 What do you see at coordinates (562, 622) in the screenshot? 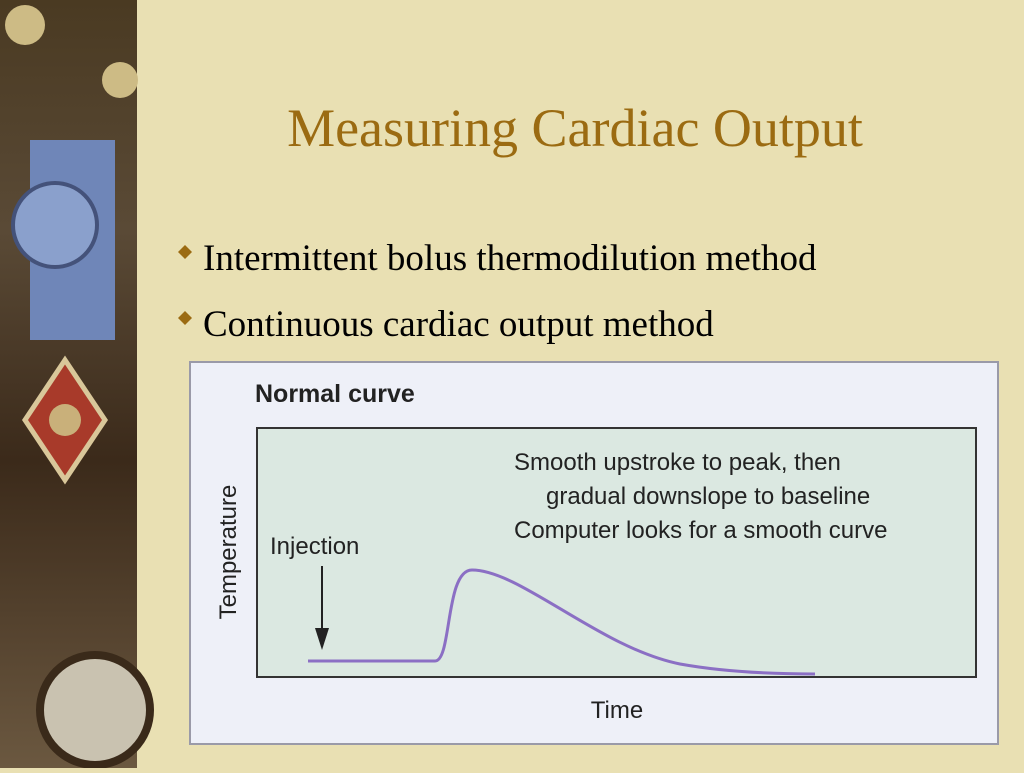
I see `temperature-curve` at bounding box center [562, 622].